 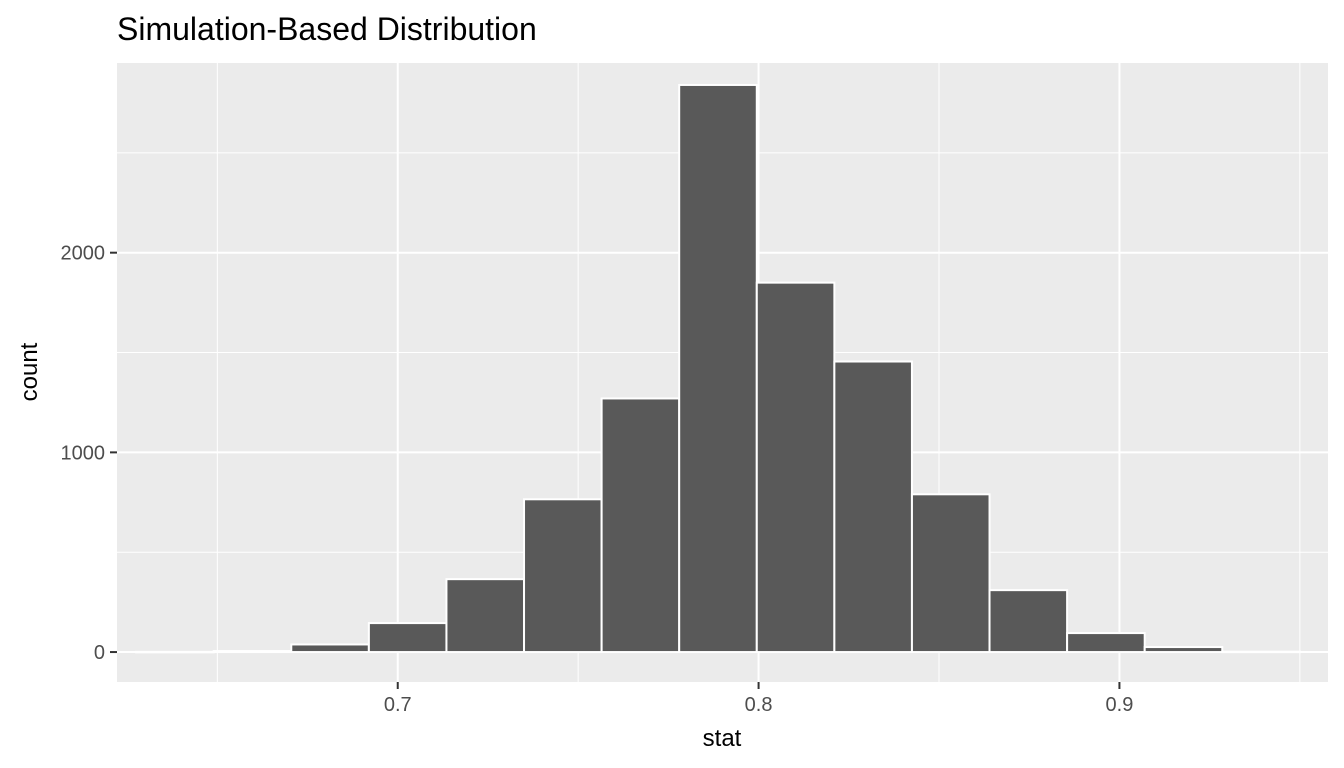 What do you see at coordinates (99, 653) in the screenshot?
I see `y-tick-label: 0` at bounding box center [99, 653].